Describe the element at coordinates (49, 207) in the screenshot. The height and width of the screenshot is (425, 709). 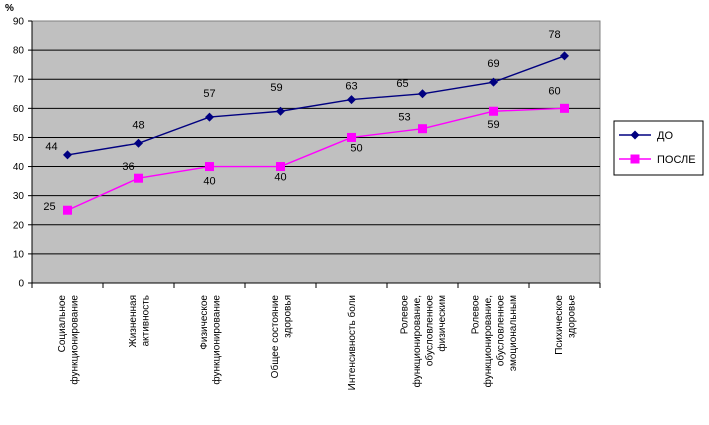
I see `data-label: 25` at that location.